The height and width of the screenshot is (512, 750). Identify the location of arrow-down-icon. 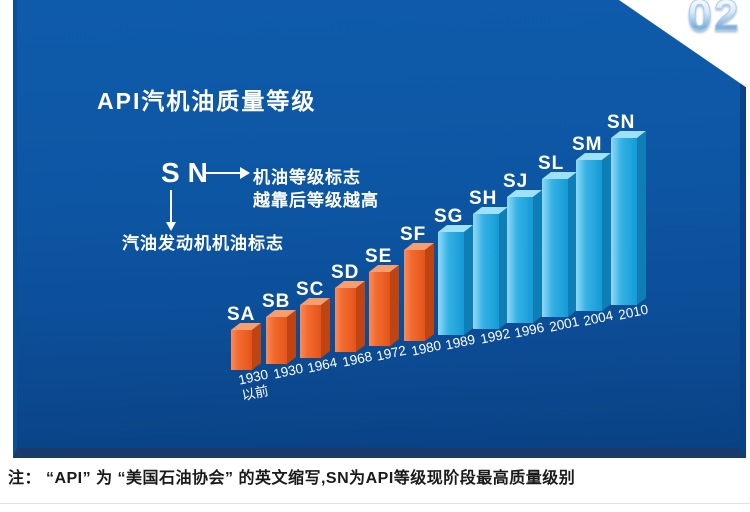
(171, 226).